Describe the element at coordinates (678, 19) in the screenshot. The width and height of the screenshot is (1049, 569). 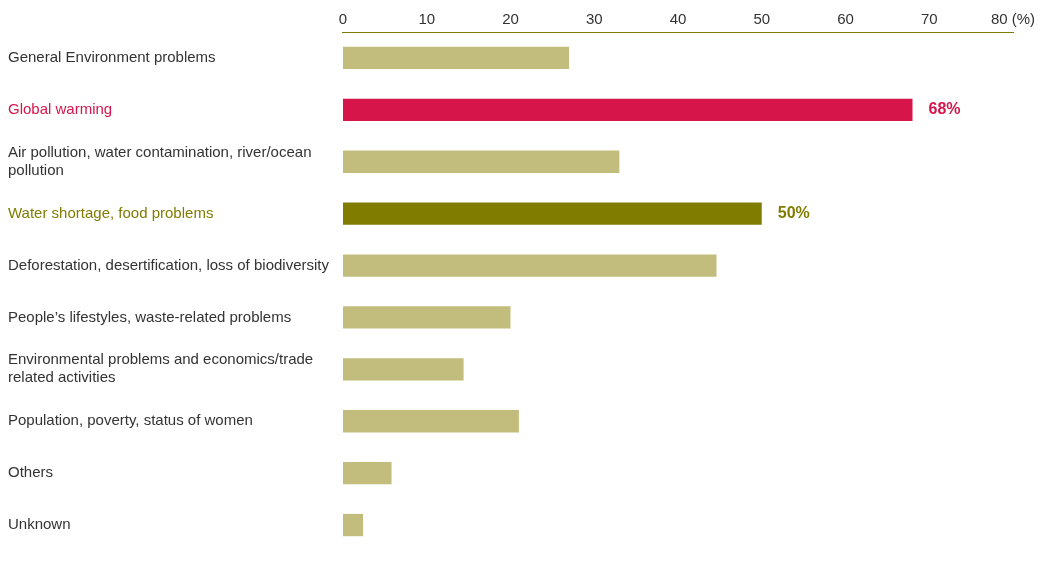
I see `x-tick-label: 40` at that location.